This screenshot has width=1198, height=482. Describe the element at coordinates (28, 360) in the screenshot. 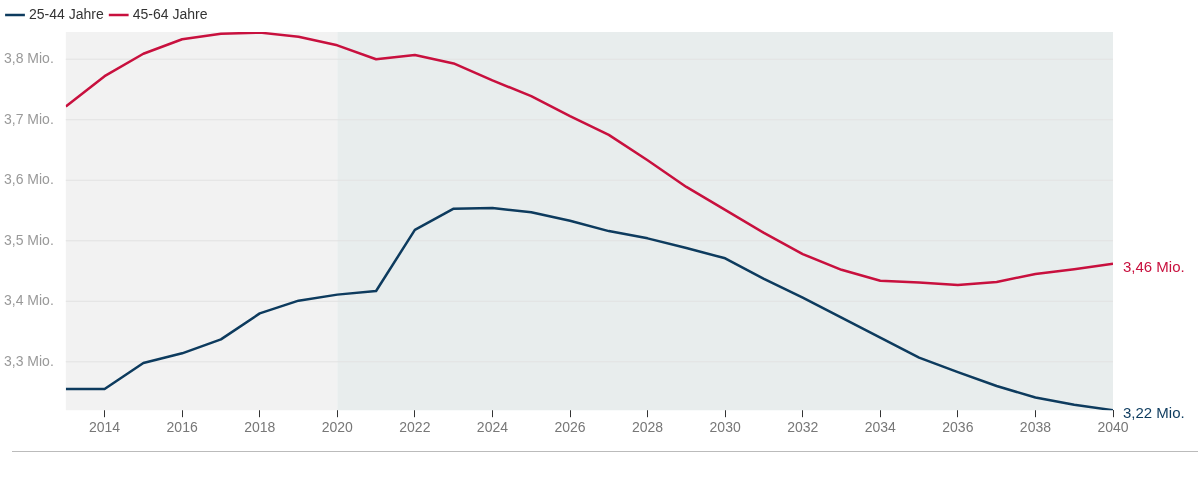

I see `y-tick-label: 3,3 Mio.` at that location.